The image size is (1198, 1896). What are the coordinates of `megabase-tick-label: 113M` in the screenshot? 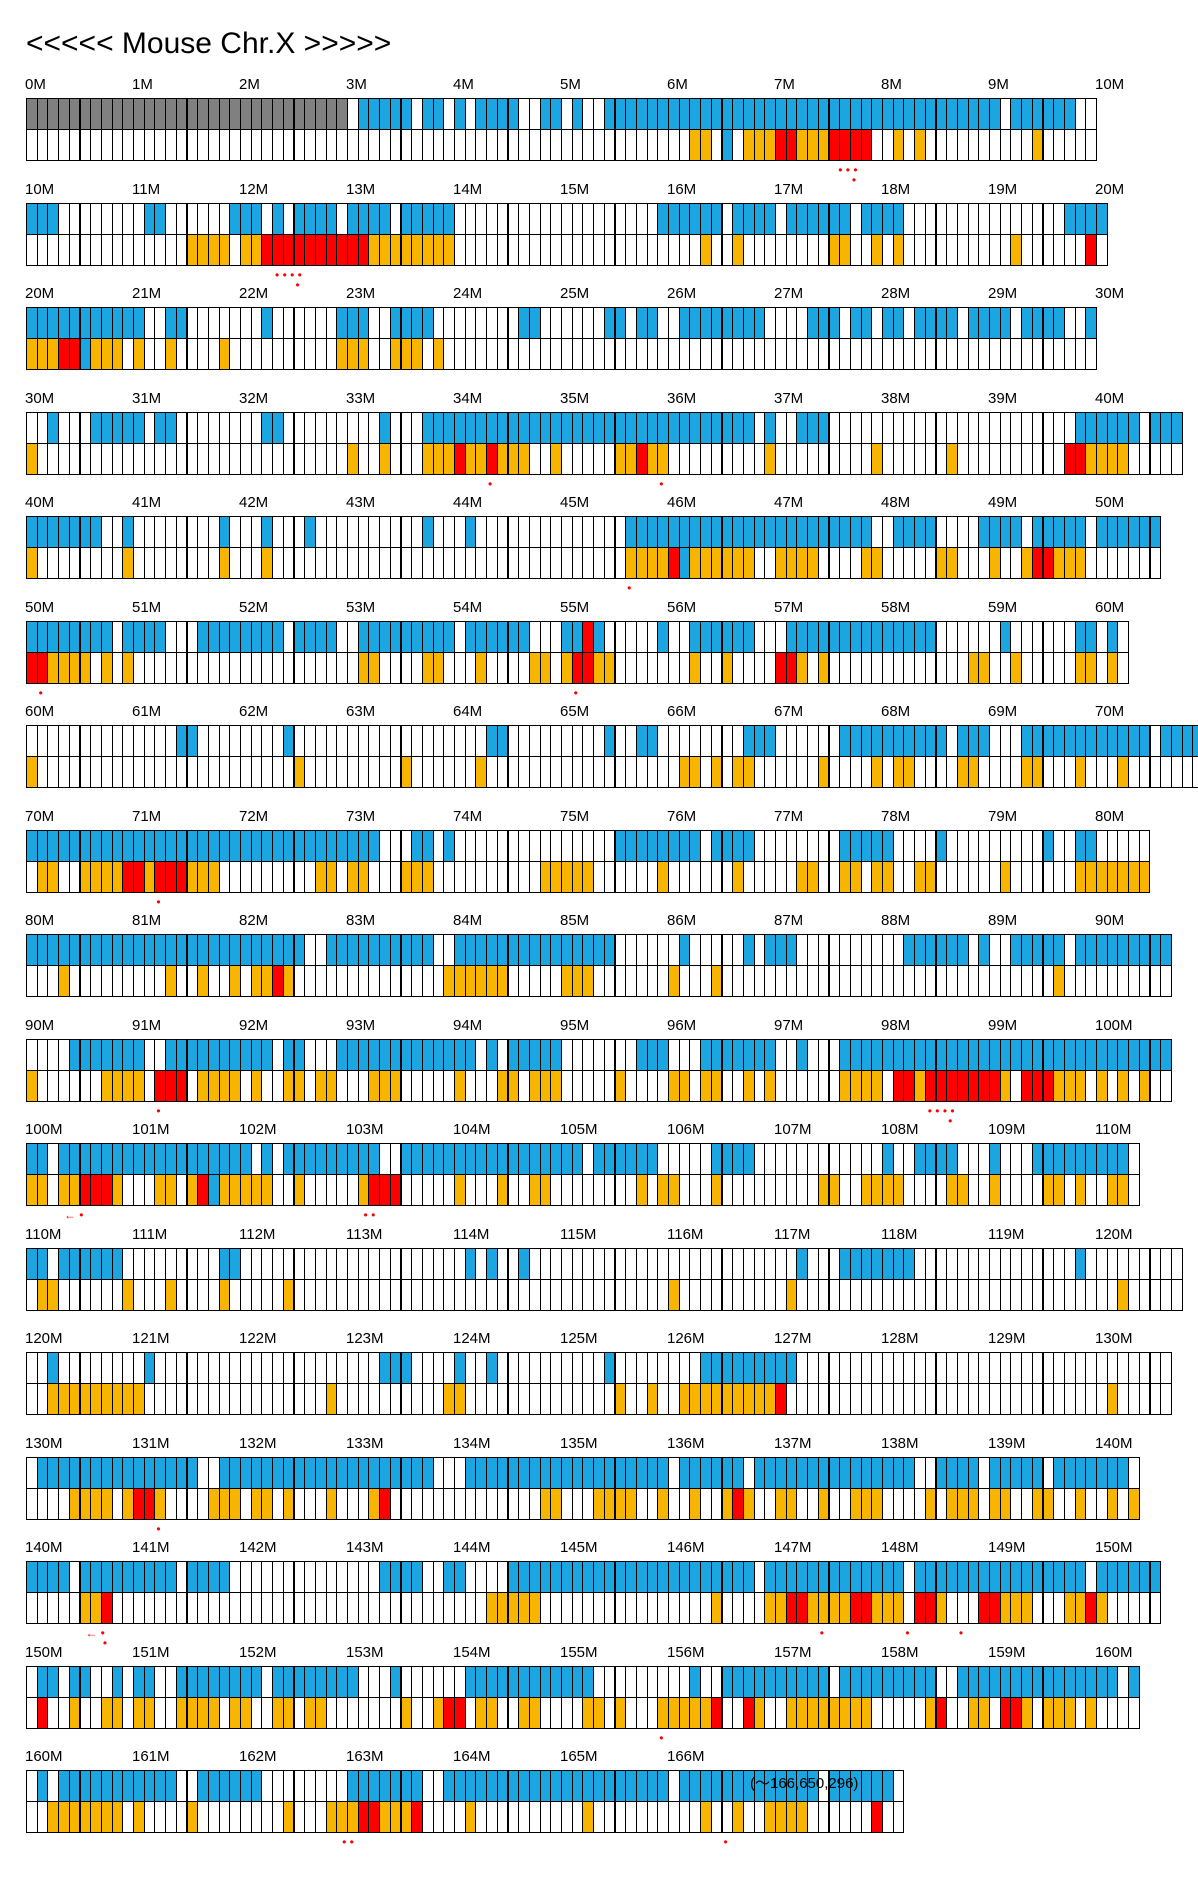 It's located at (364, 1234).